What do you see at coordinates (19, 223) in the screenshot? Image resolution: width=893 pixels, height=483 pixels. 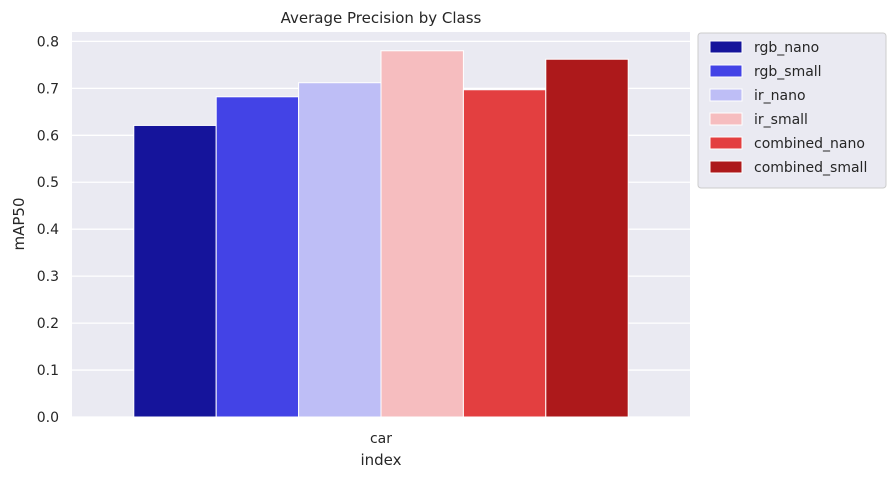 I see `y-axis-label: mAP50` at bounding box center [19, 223].